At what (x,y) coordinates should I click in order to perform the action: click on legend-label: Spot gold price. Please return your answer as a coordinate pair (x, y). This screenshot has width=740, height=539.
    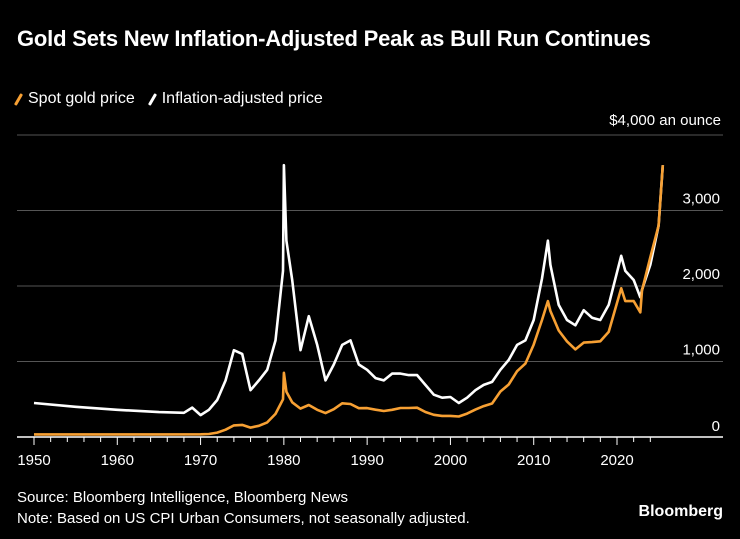
    Looking at the image, I should click on (81, 98).